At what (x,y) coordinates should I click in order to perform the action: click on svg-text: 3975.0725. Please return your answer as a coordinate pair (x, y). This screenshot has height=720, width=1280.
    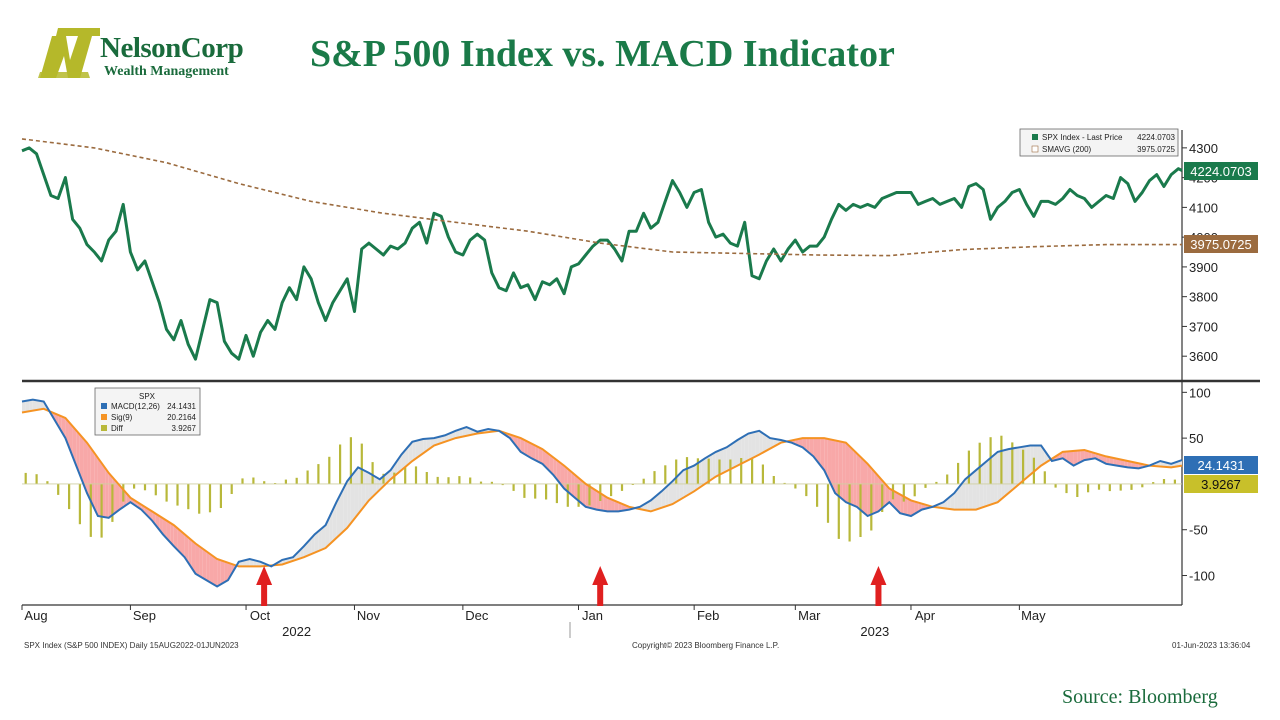
    Looking at the image, I should click on (1220, 244).